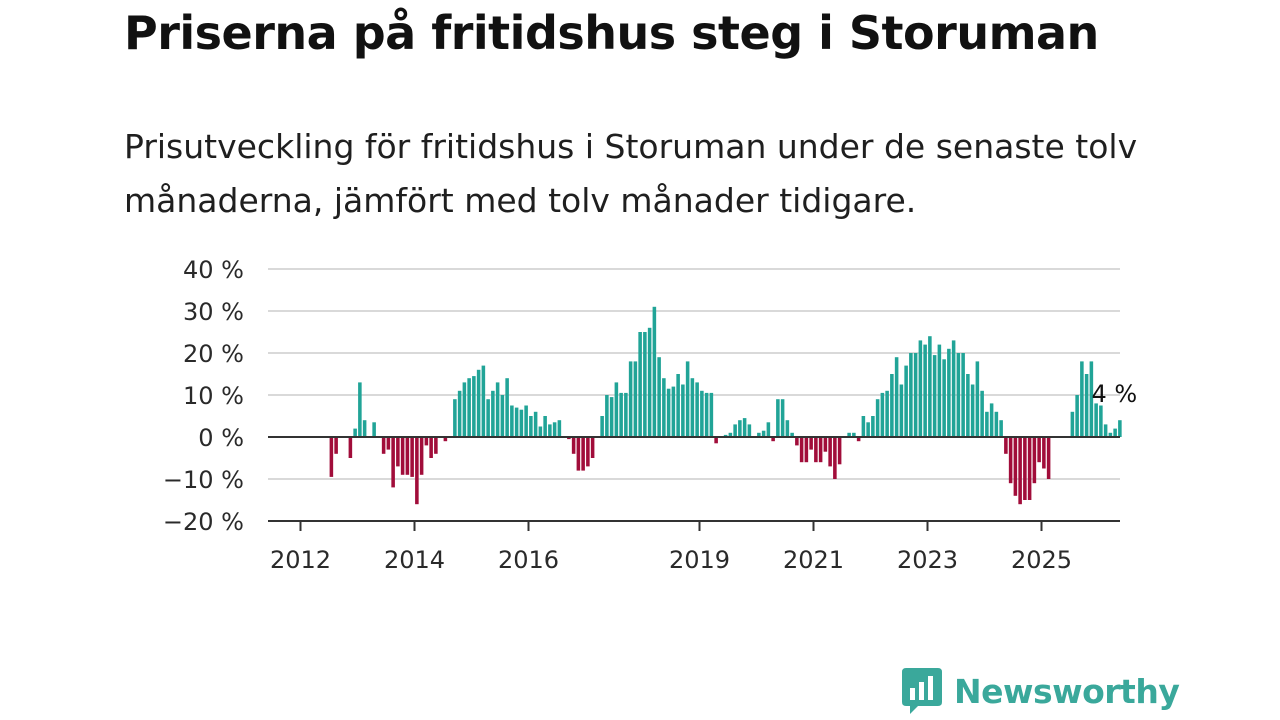  Describe the element at coordinates (1067, 691) in the screenshot. I see `newsworthy-logo-text: Newsworthy` at that location.